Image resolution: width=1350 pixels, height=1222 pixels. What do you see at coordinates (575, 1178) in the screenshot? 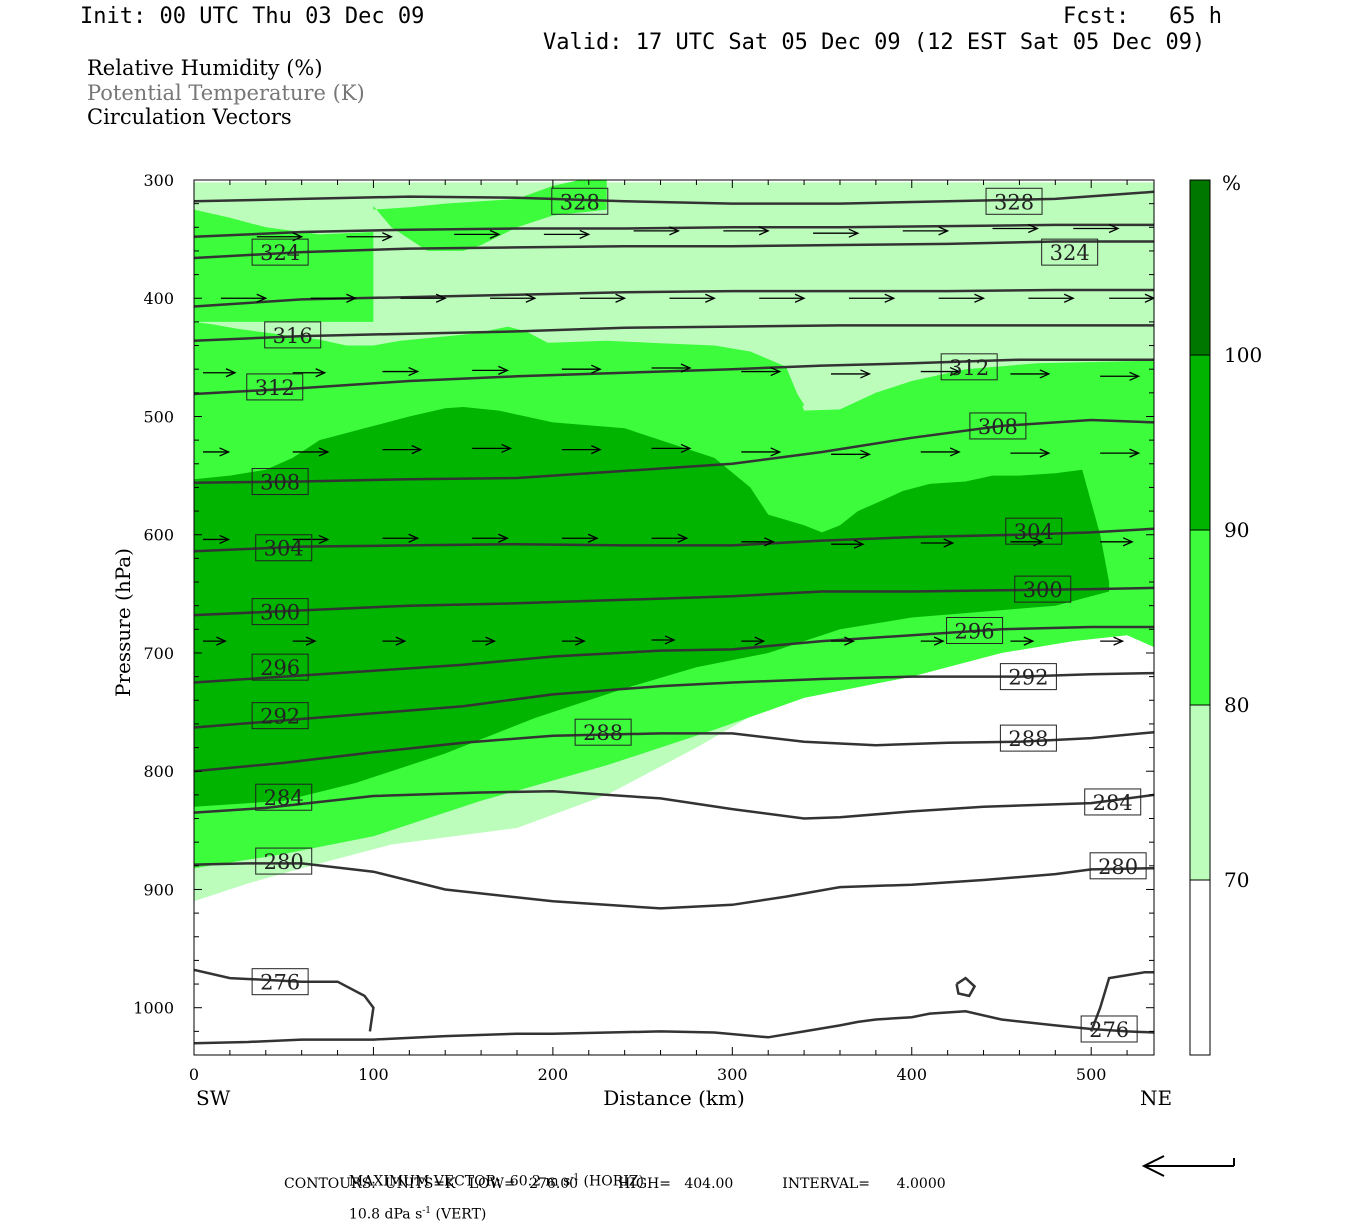
I see `max-vector-horiz-exp: -1` at bounding box center [575, 1178].